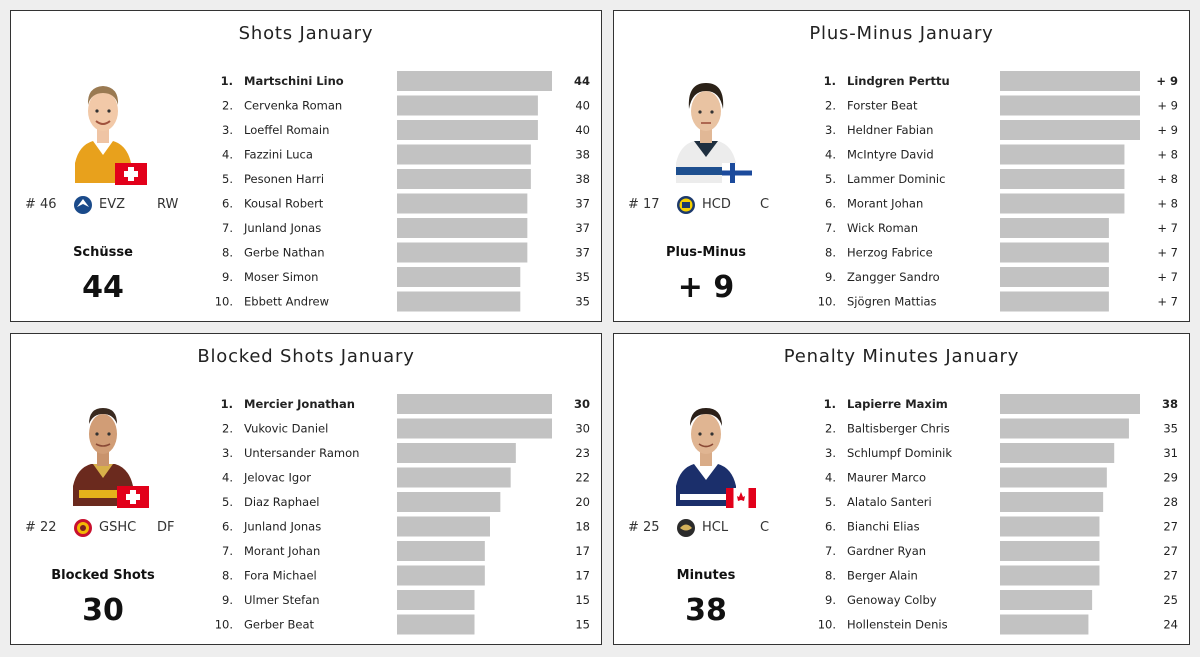  What do you see at coordinates (280, 576) in the screenshot?
I see `player-name-label: Fora Michael` at bounding box center [280, 576].